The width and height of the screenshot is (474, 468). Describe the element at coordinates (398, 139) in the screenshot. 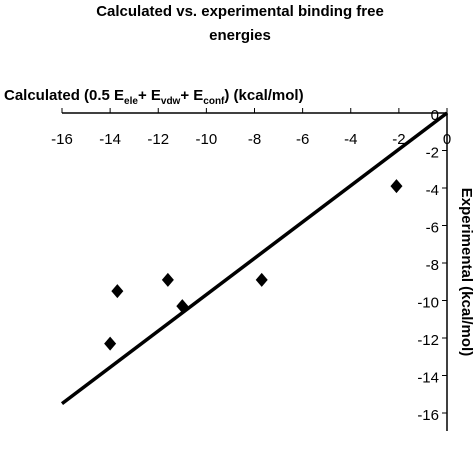

I see `x-tick-label: -2` at that location.